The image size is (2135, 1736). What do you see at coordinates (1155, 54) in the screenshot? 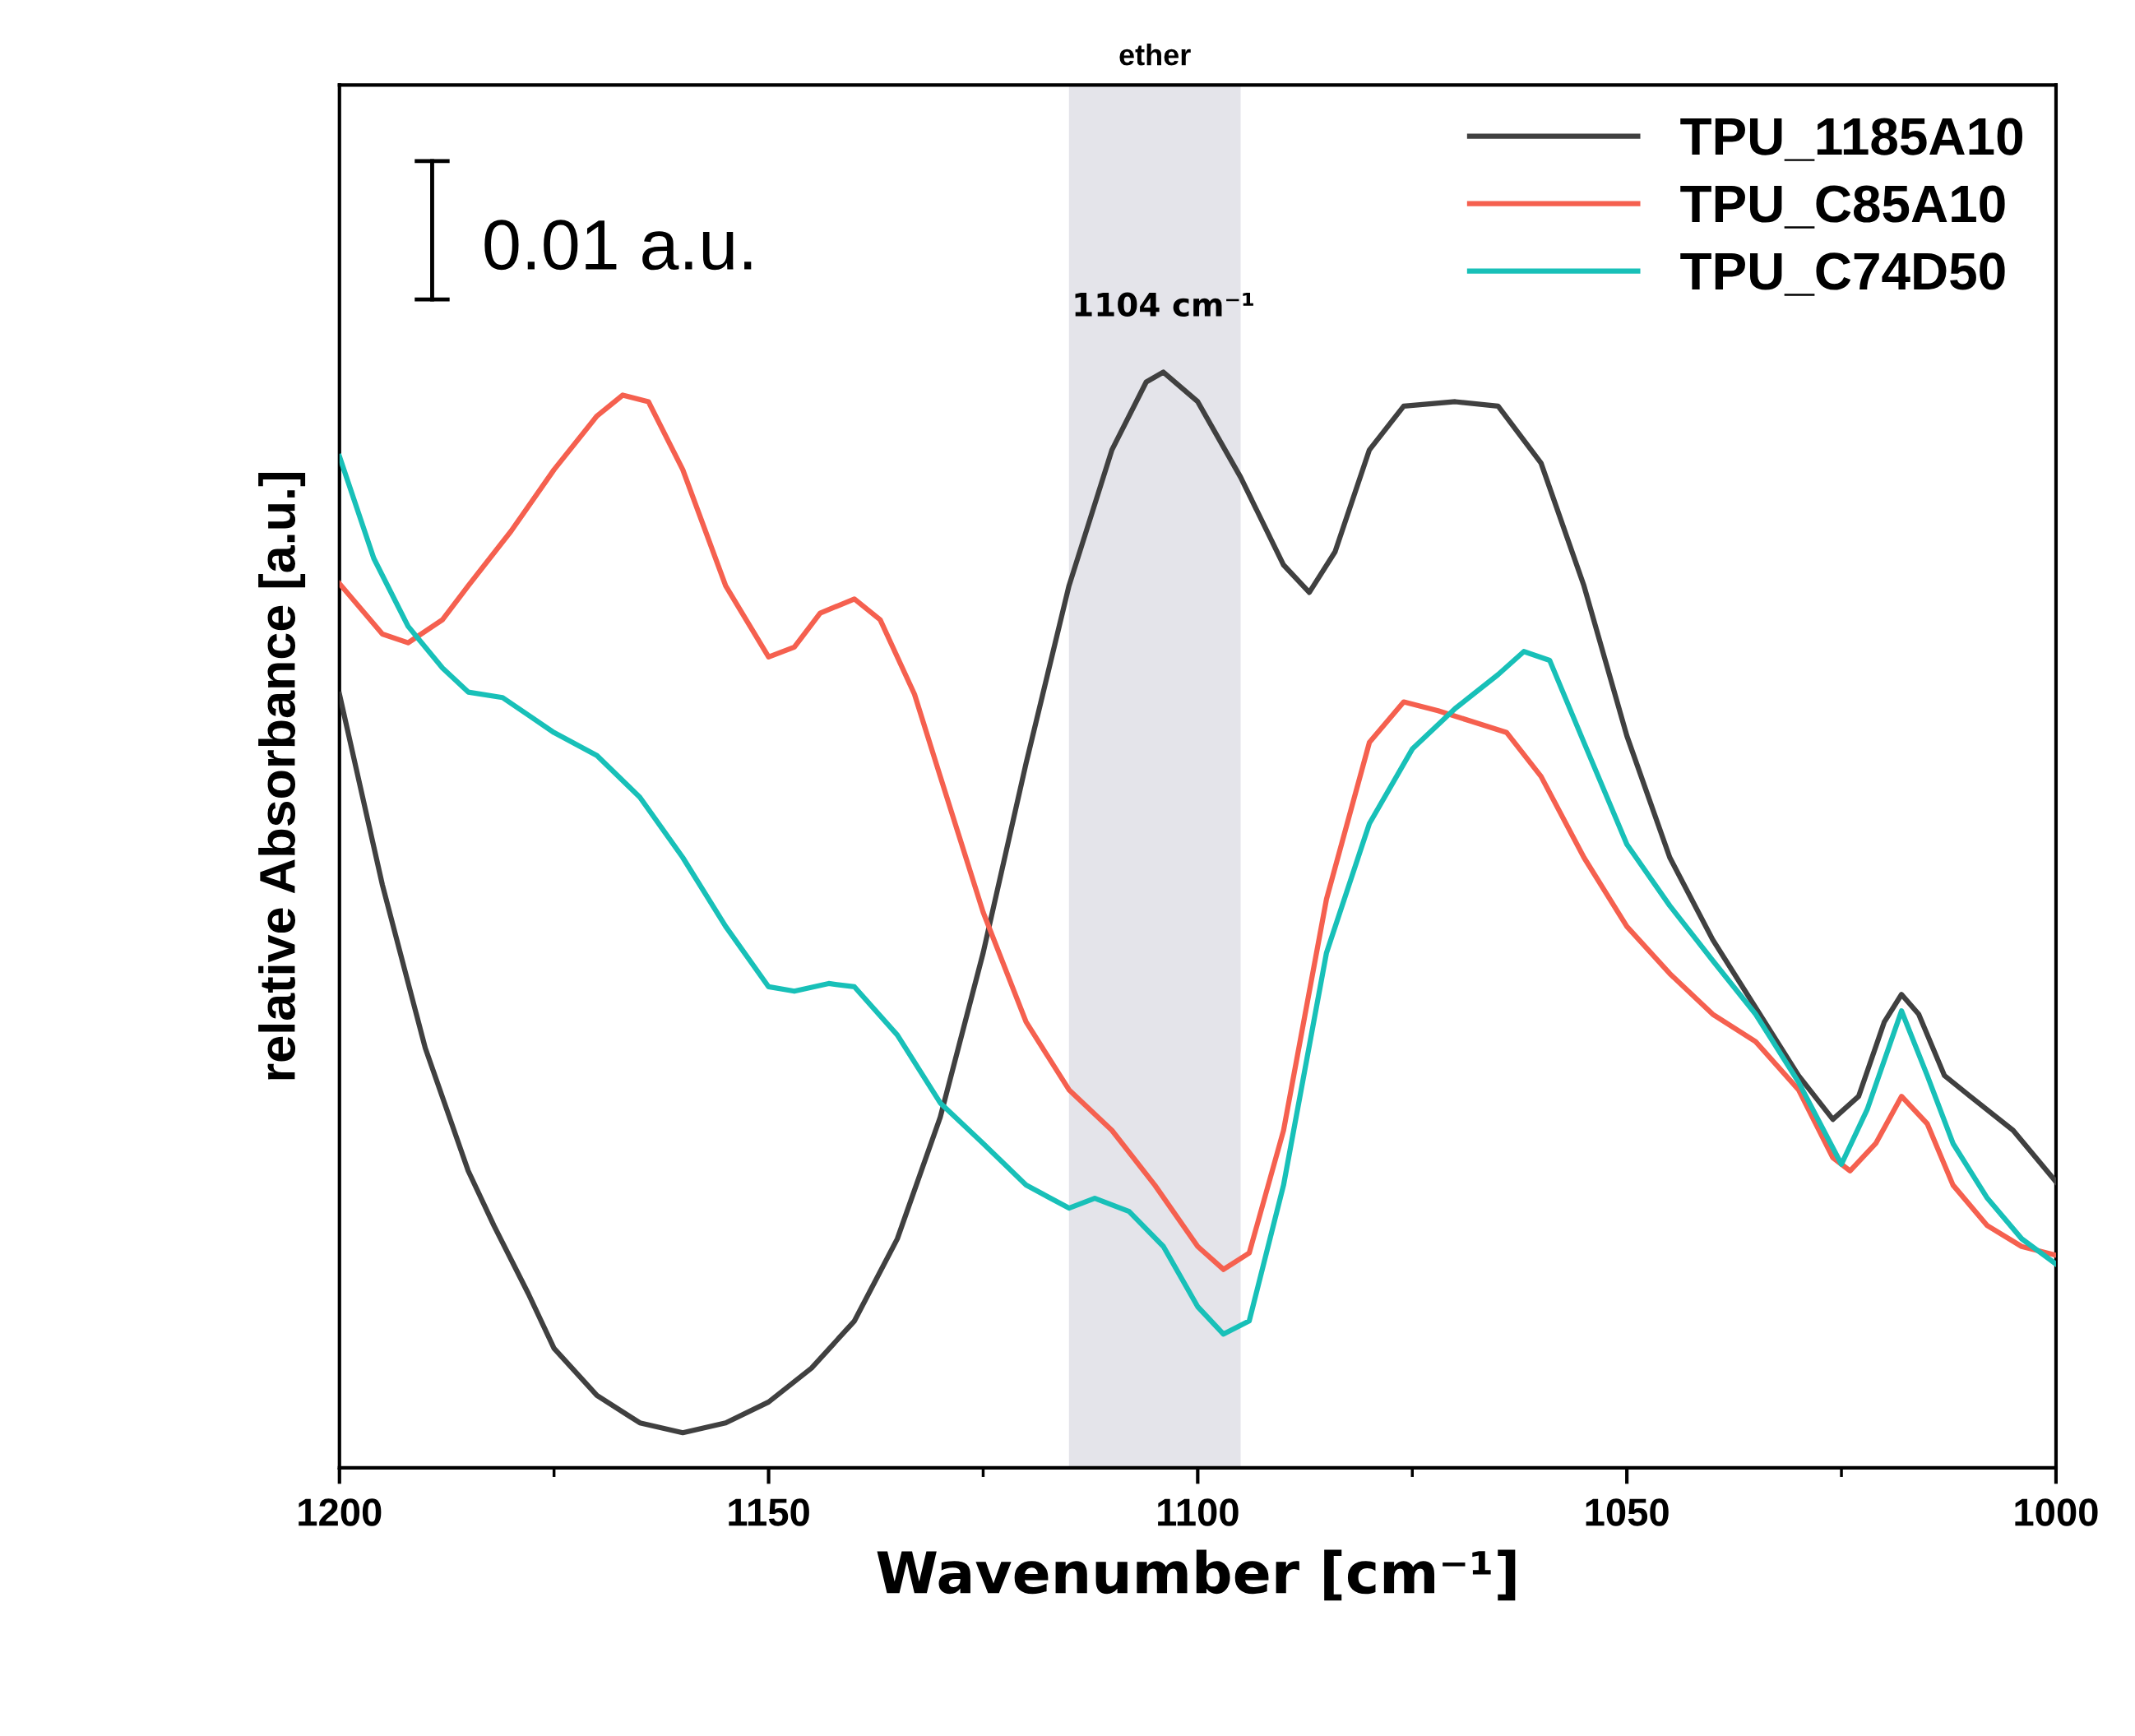
I see `band-label: ether` at bounding box center [1155, 54].